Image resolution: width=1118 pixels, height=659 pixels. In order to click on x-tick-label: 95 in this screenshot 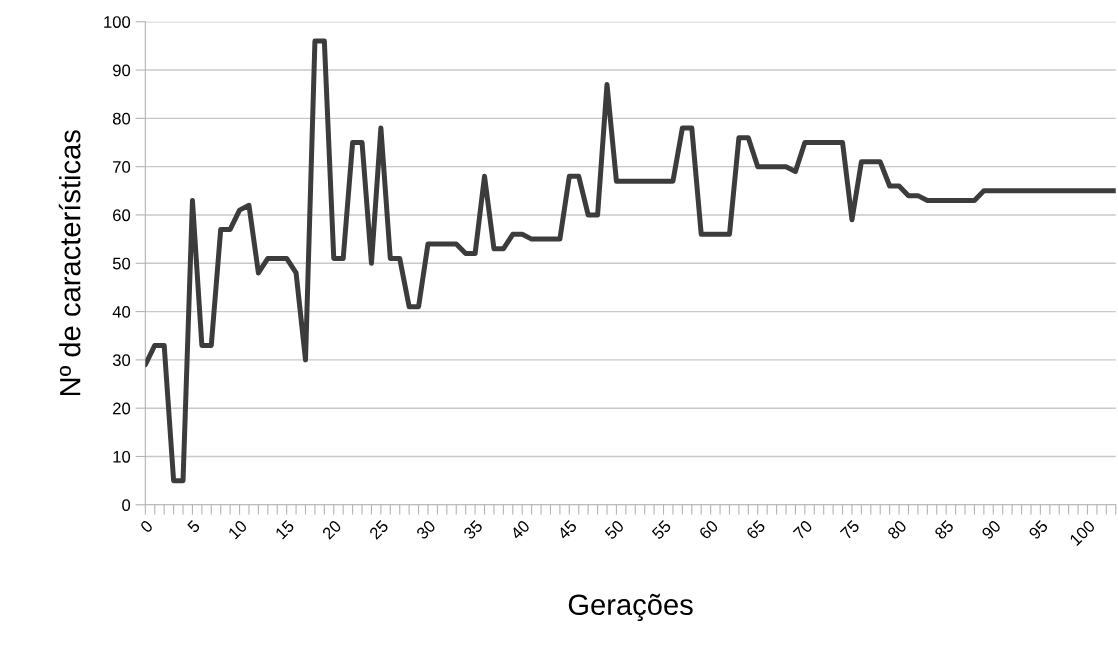, I will do `click(1038, 529)`.